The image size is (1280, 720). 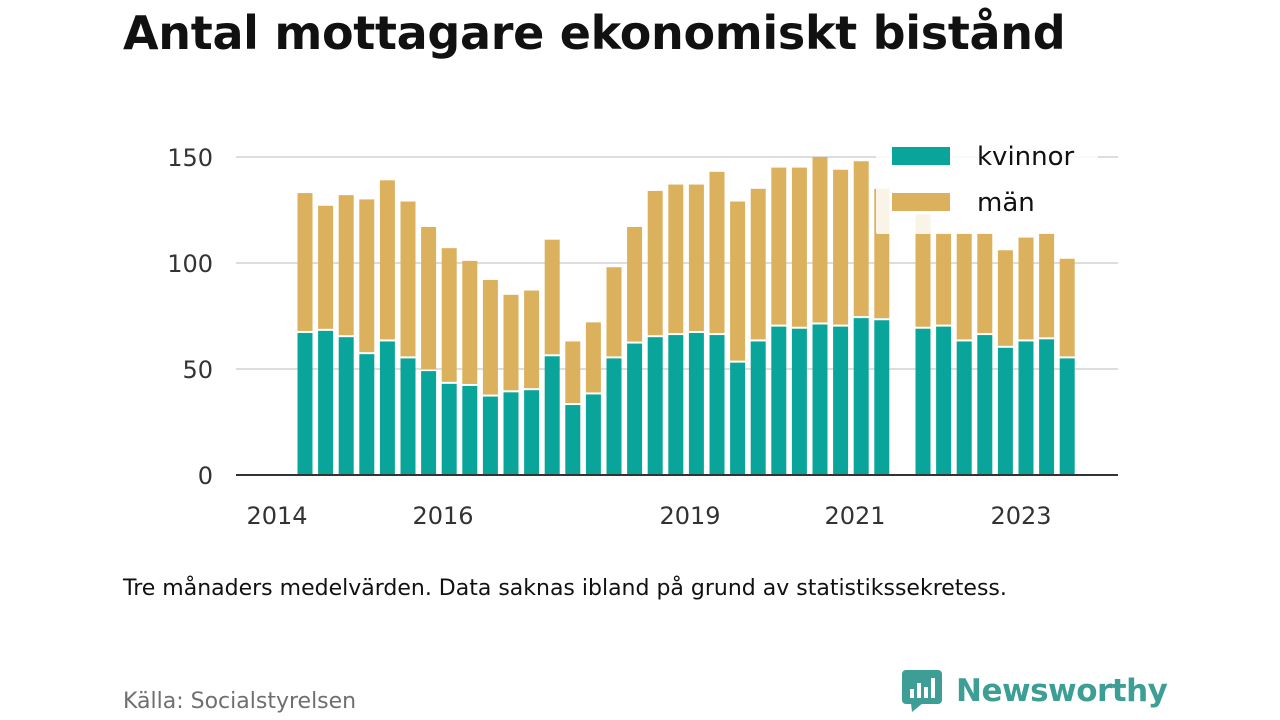 What do you see at coordinates (240, 701) in the screenshot?
I see `source-note: Källa: Socialstyrelsen` at bounding box center [240, 701].